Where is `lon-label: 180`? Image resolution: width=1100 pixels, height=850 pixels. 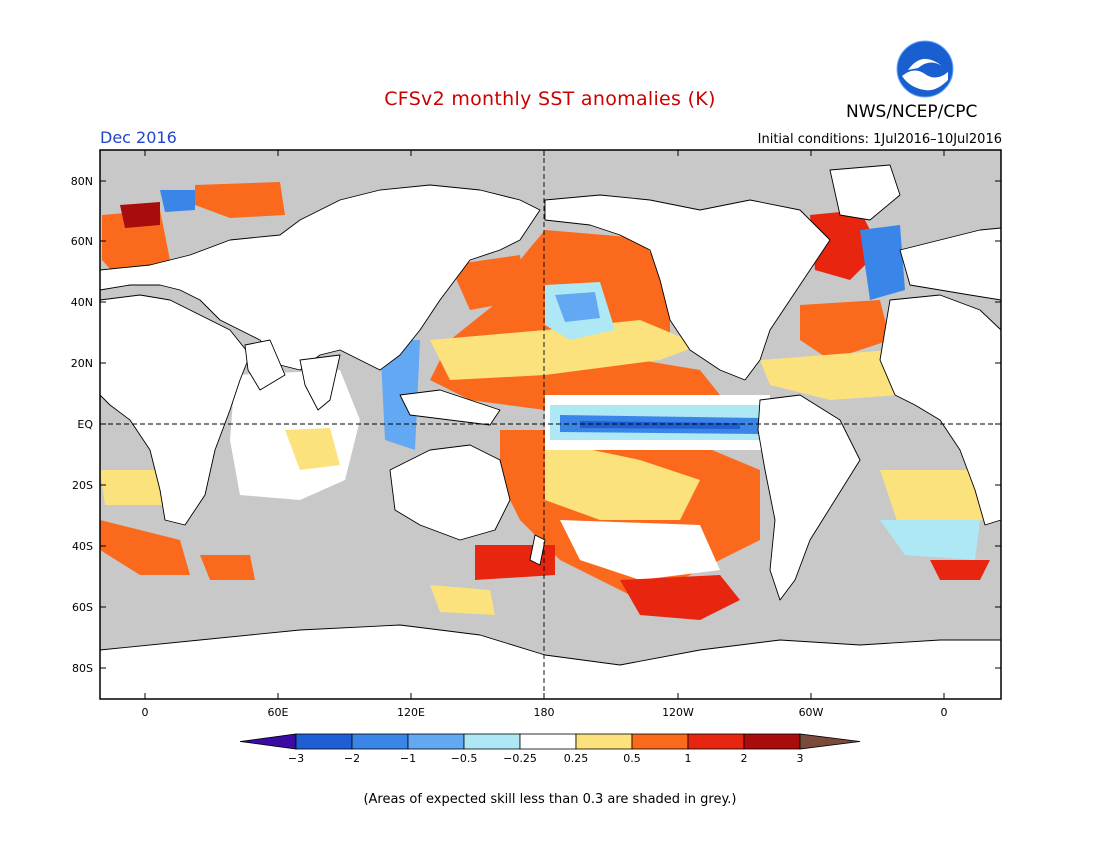
lon-label: 180 is located at coordinates (544, 712).